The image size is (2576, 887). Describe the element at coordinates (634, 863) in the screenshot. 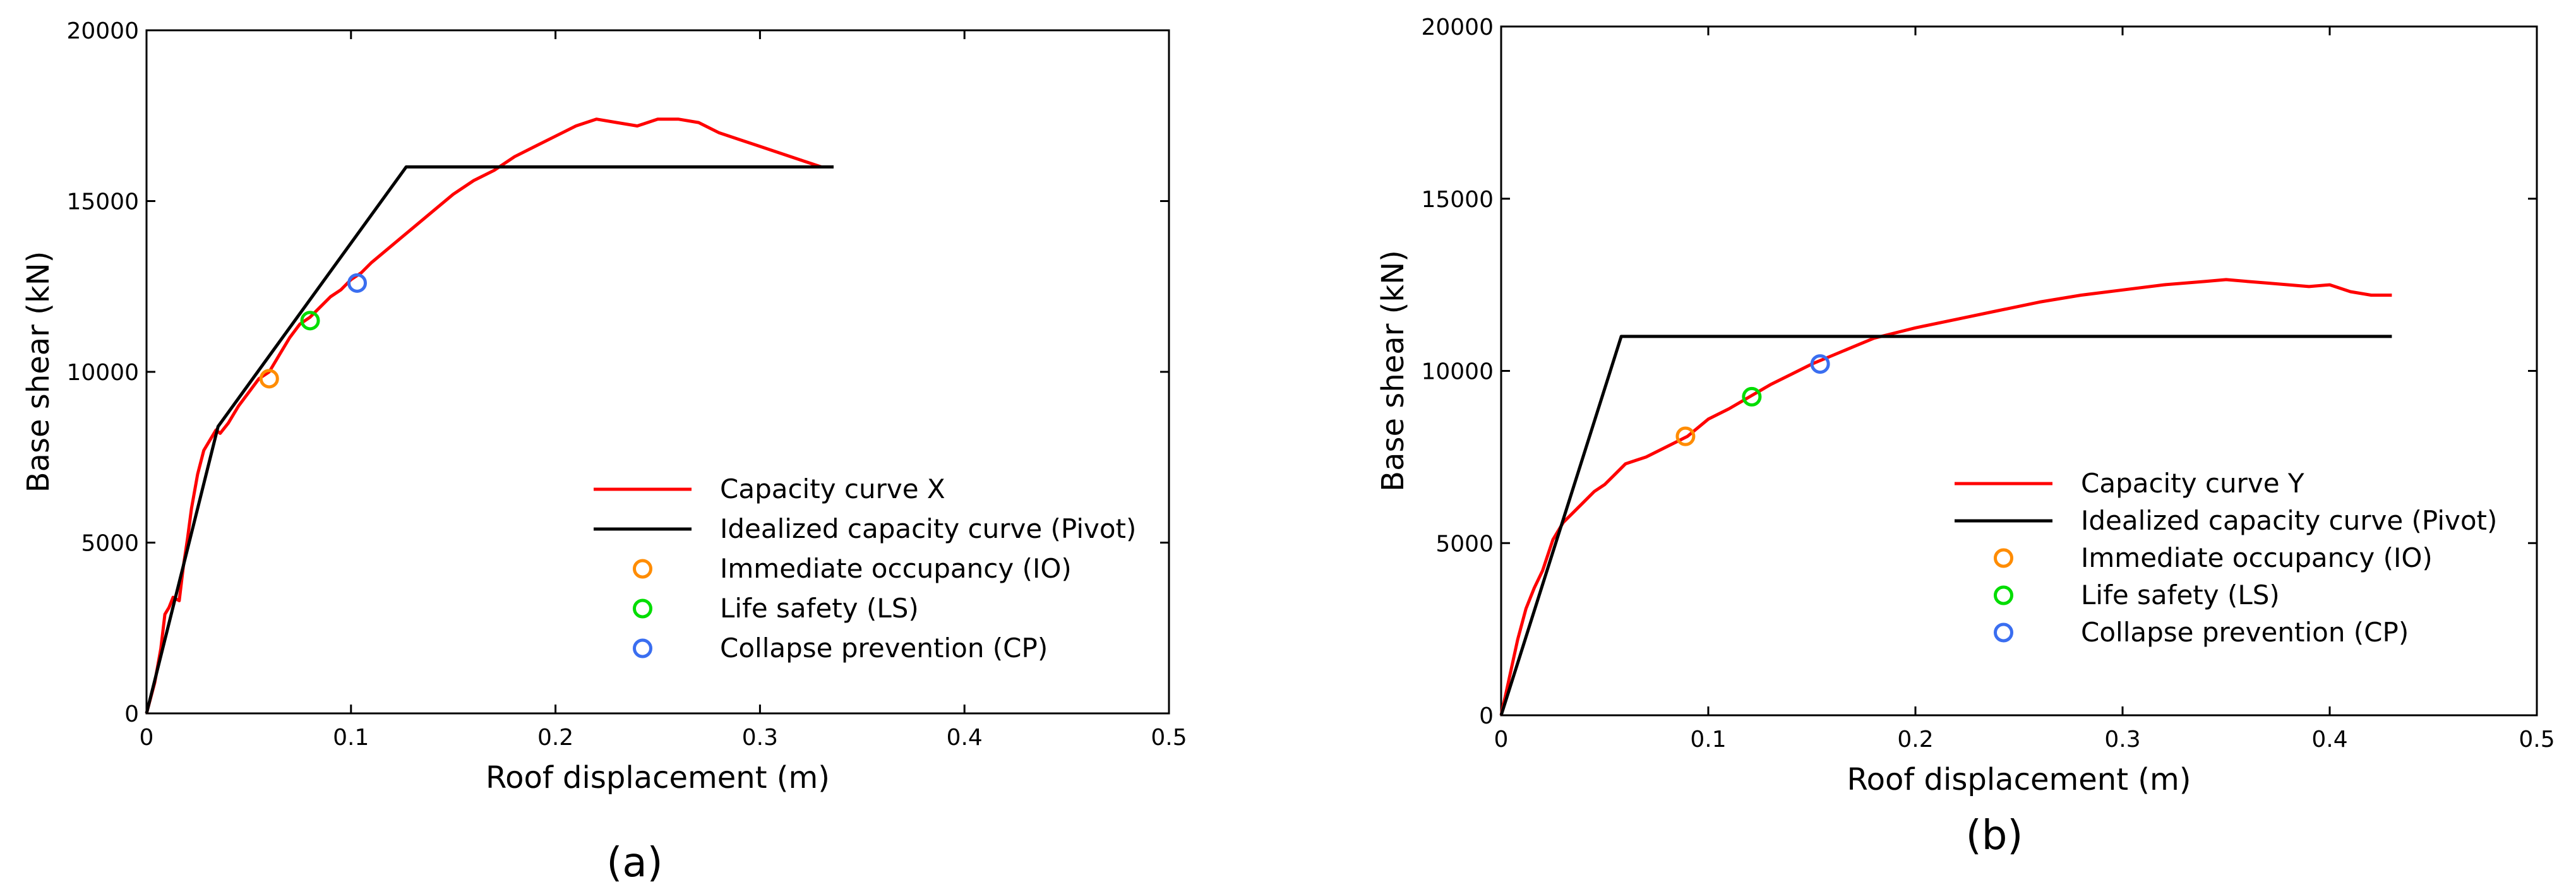

I see `panel-label: (a)` at that location.